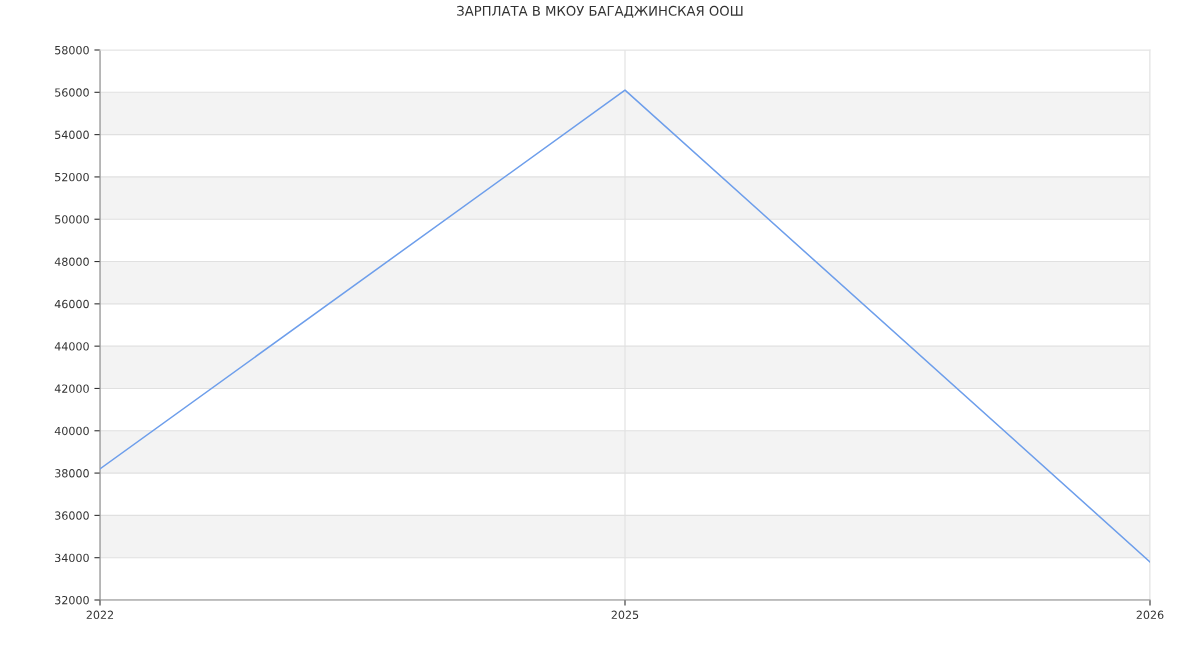 The image size is (1200, 650). Describe the element at coordinates (71, 346) in the screenshot. I see `y-tick-label: 44000` at that location.